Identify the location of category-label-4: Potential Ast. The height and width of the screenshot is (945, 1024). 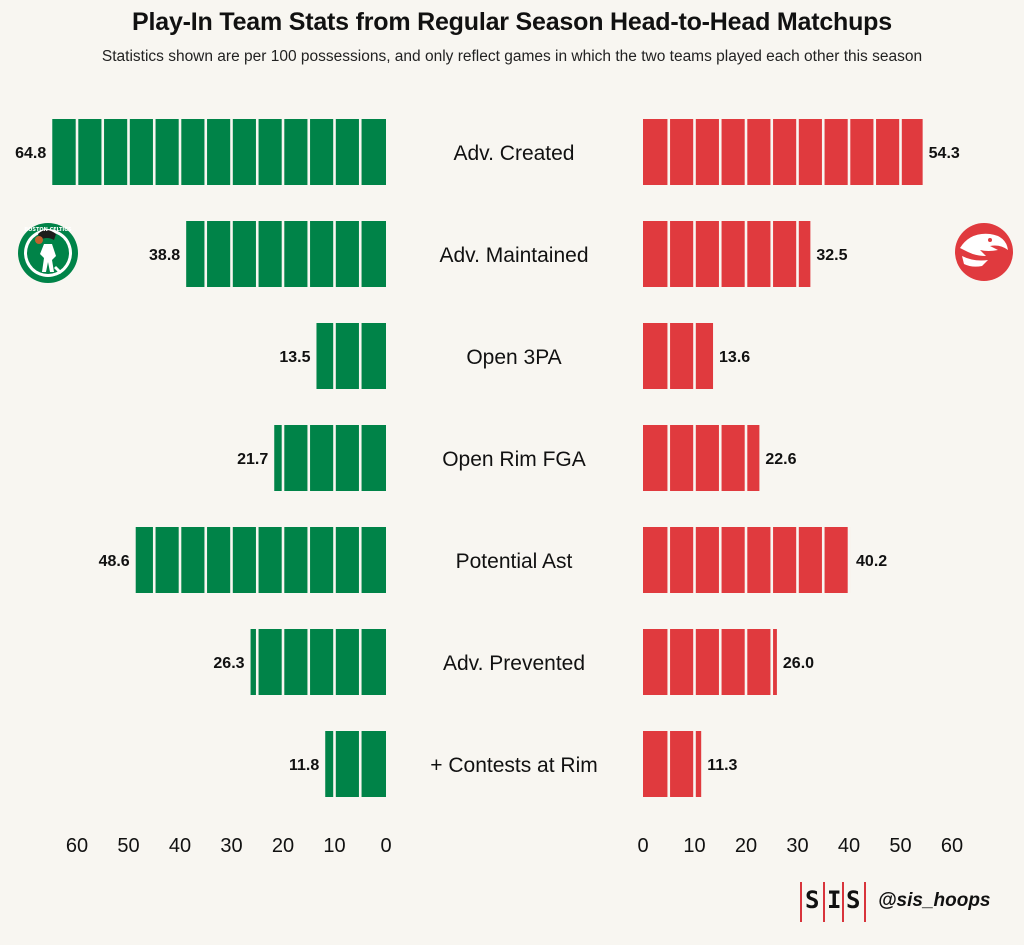
(514, 561).